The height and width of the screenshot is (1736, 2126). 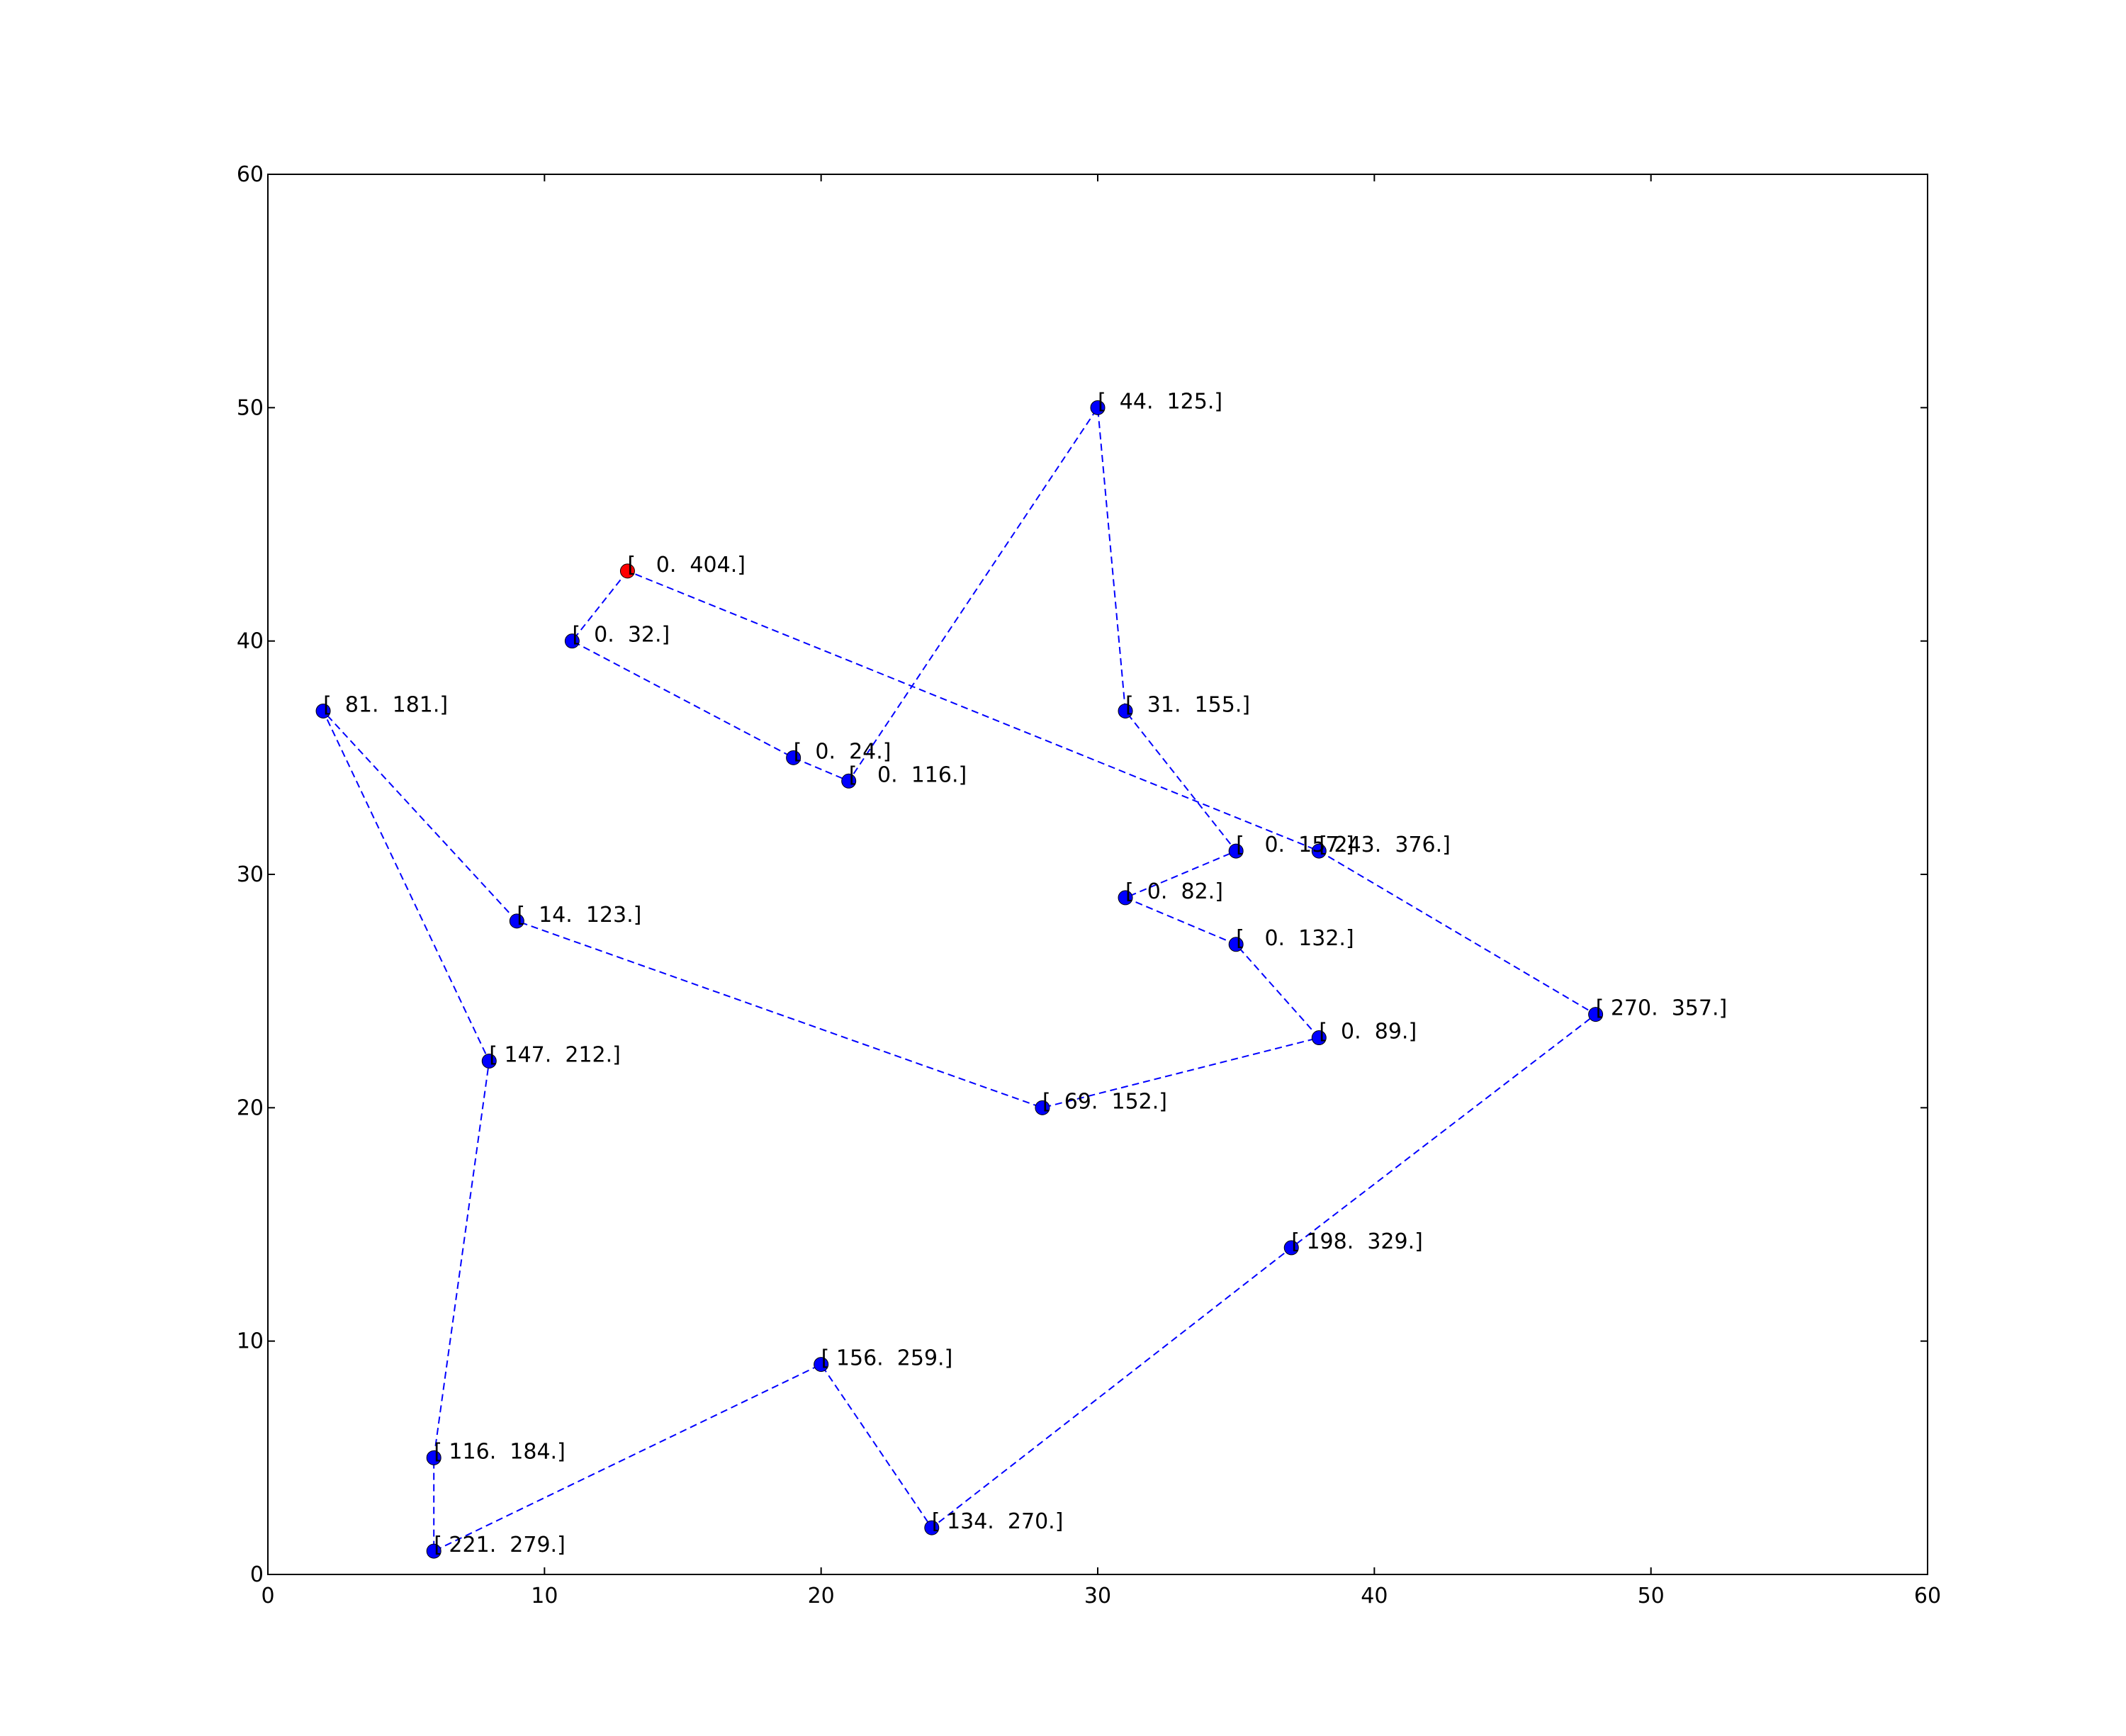 I want to click on start-point, so click(x=627, y=571).